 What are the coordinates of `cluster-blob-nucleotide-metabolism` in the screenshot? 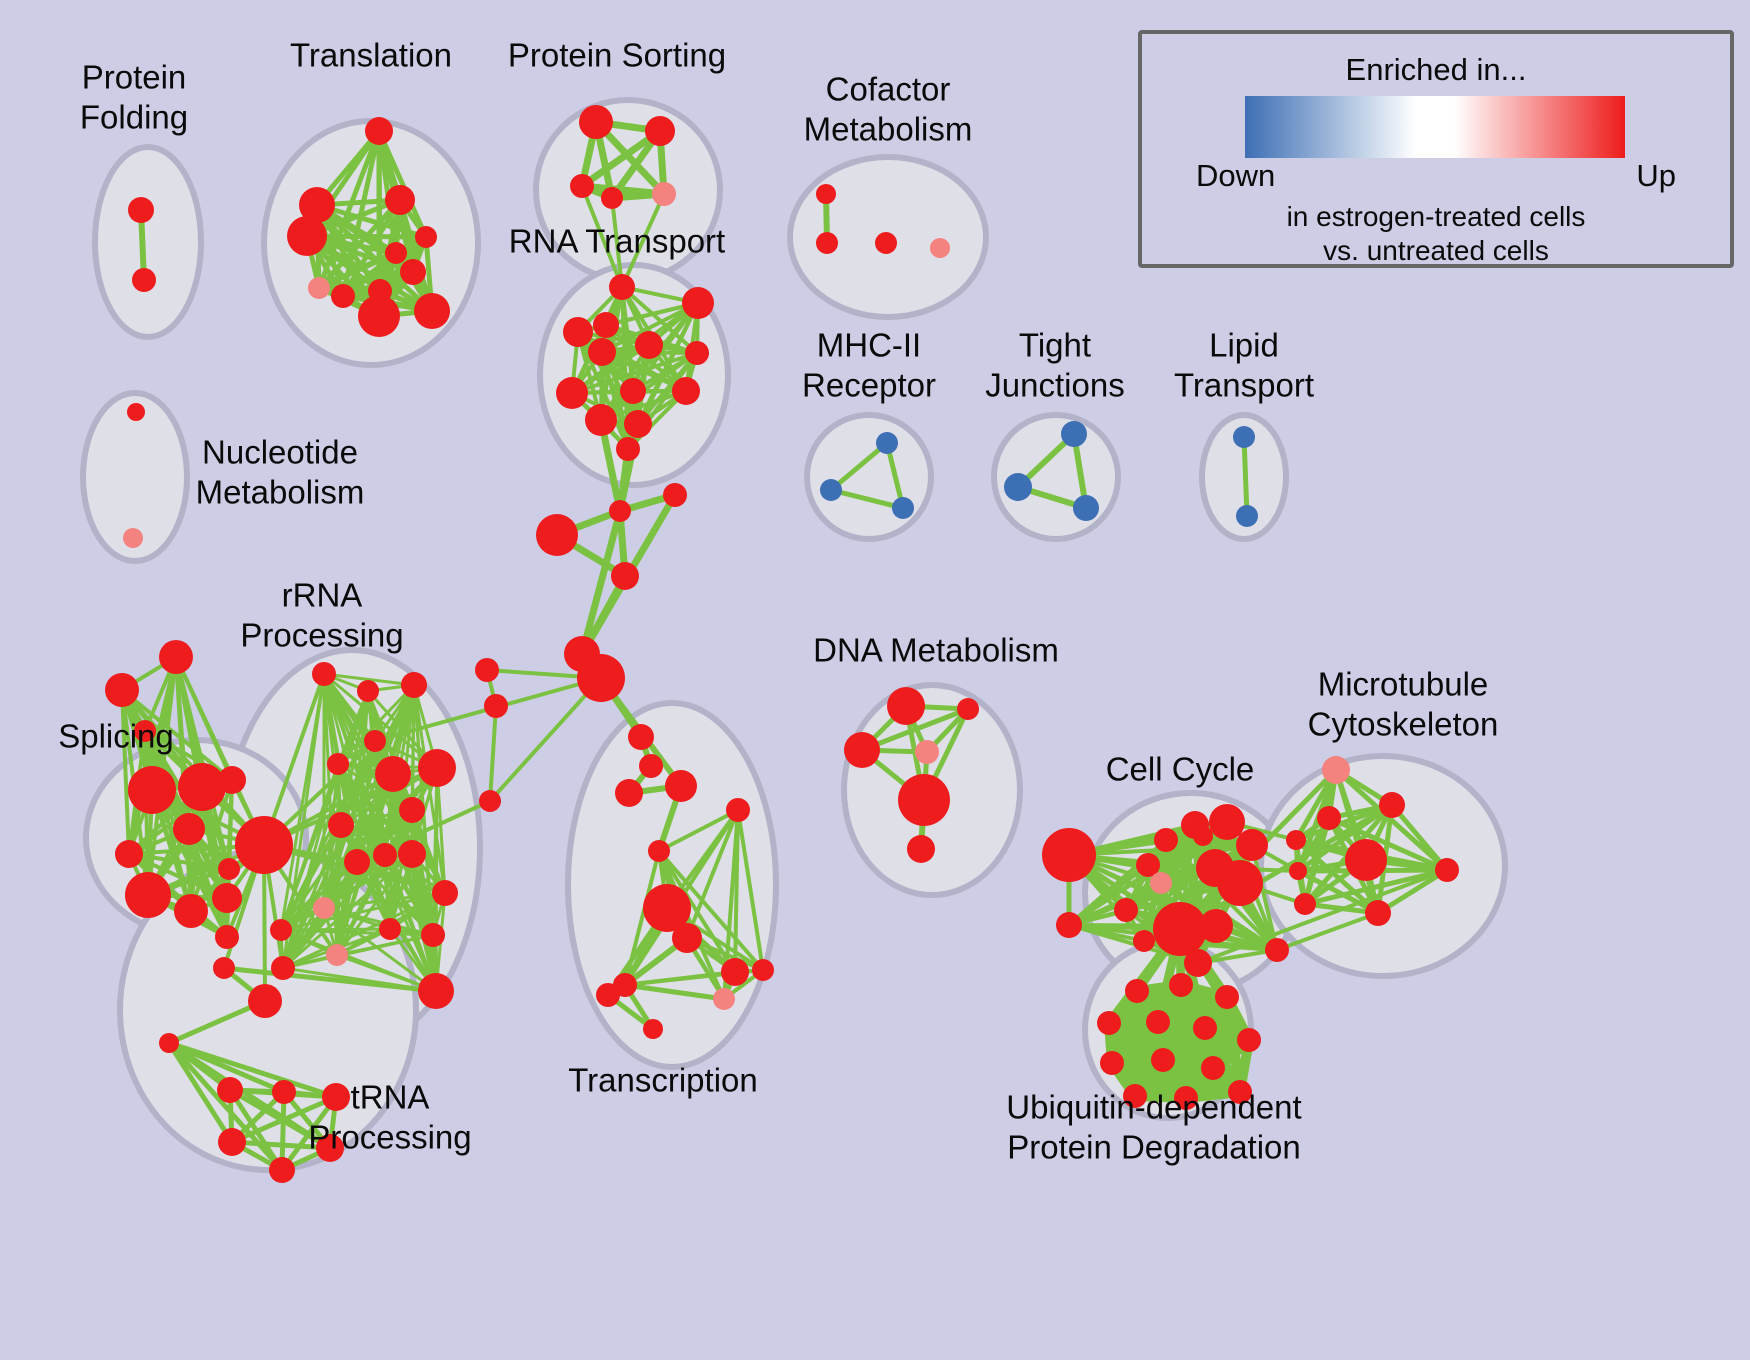 It's located at (135, 477).